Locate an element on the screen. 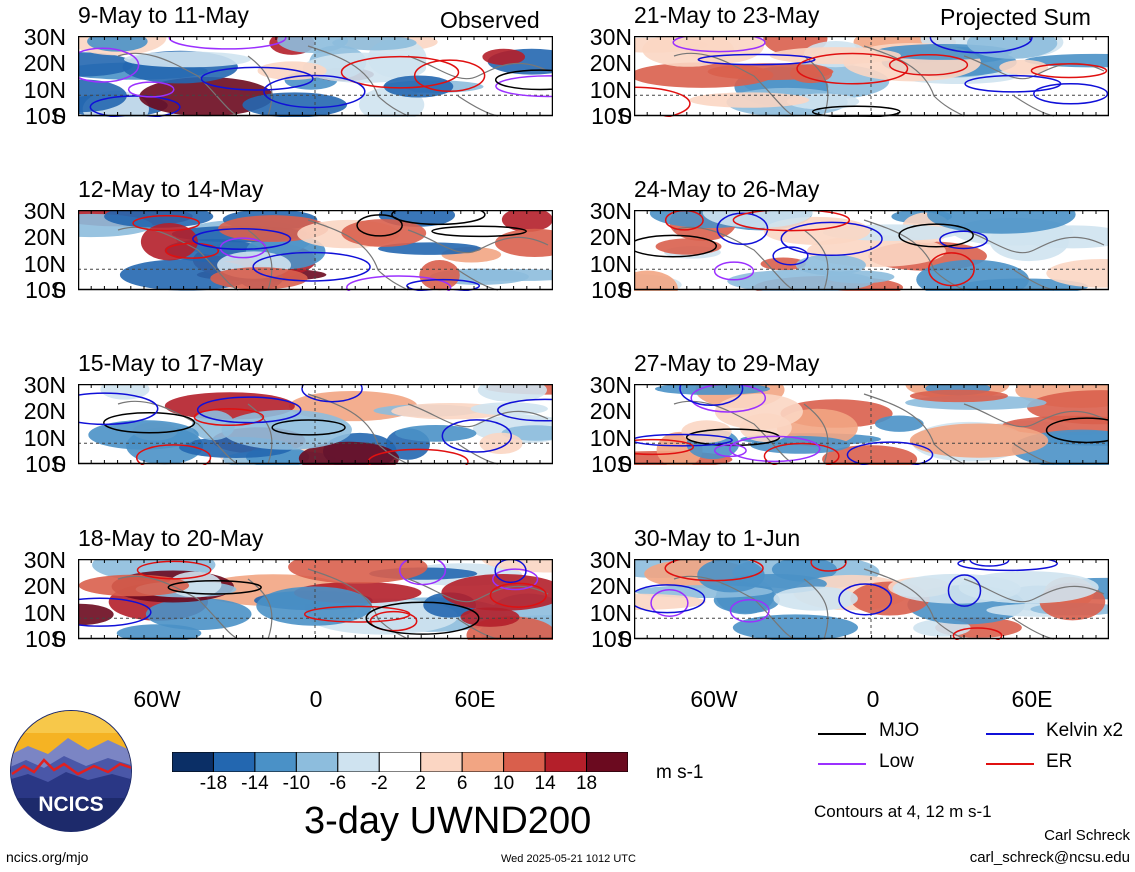 This screenshot has height=872, width=1135. chart-title: 3-day UWND200 is located at coordinates (448, 821).